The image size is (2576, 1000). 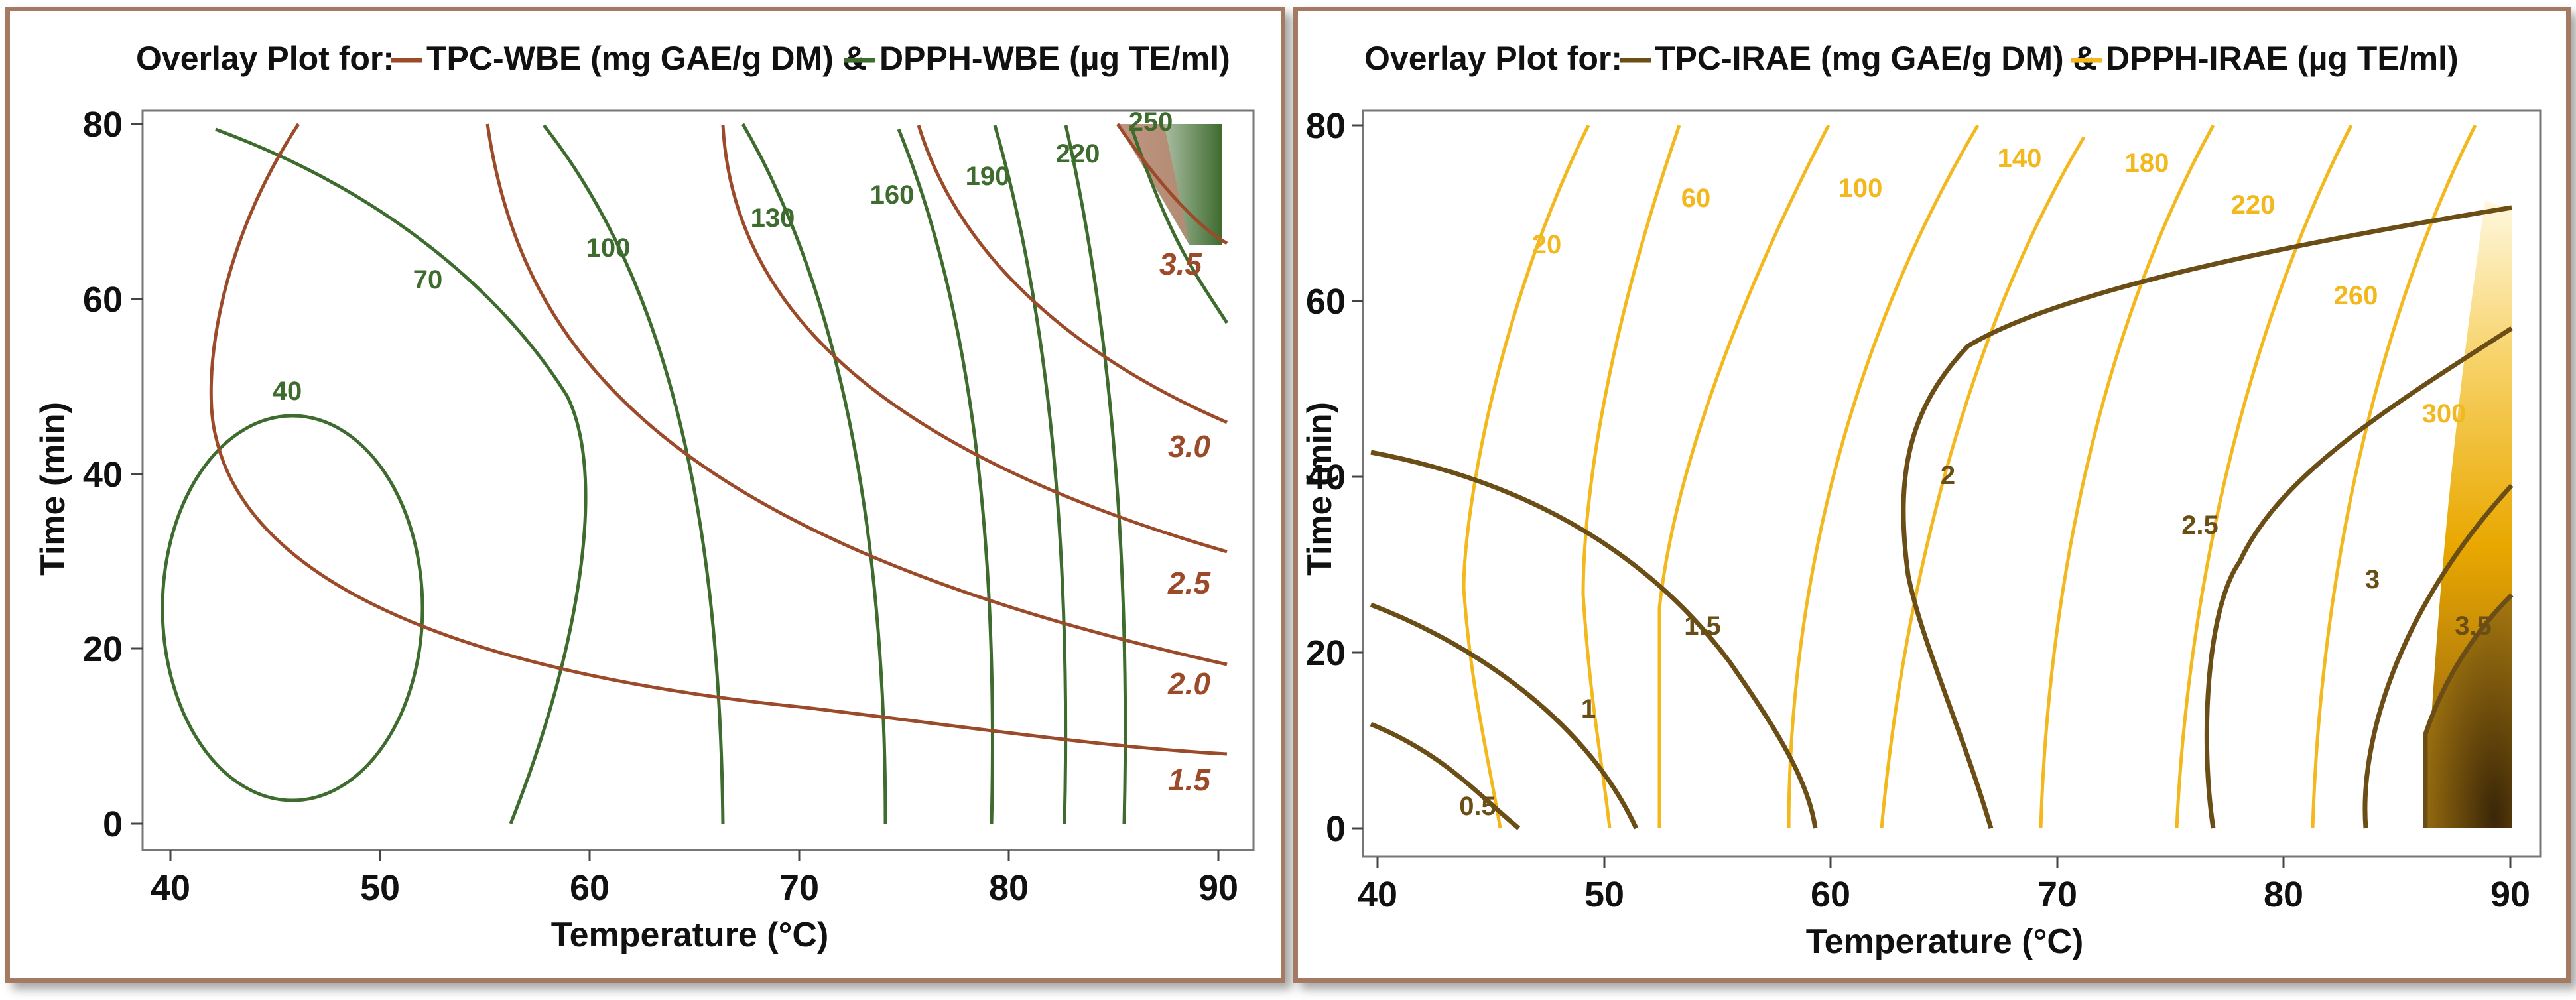 I want to click on irae-ytick-80: 80, so click(x=1326, y=126).